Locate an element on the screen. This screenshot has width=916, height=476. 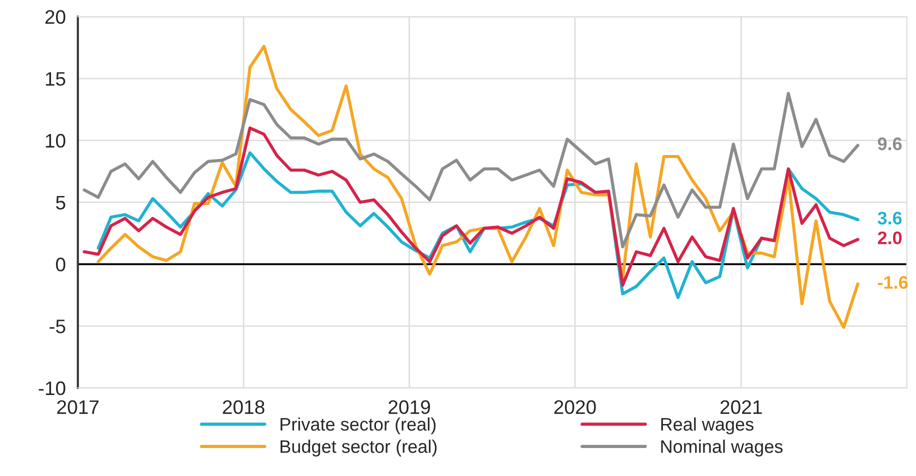
annotation: 3.6 is located at coordinates (890, 218).